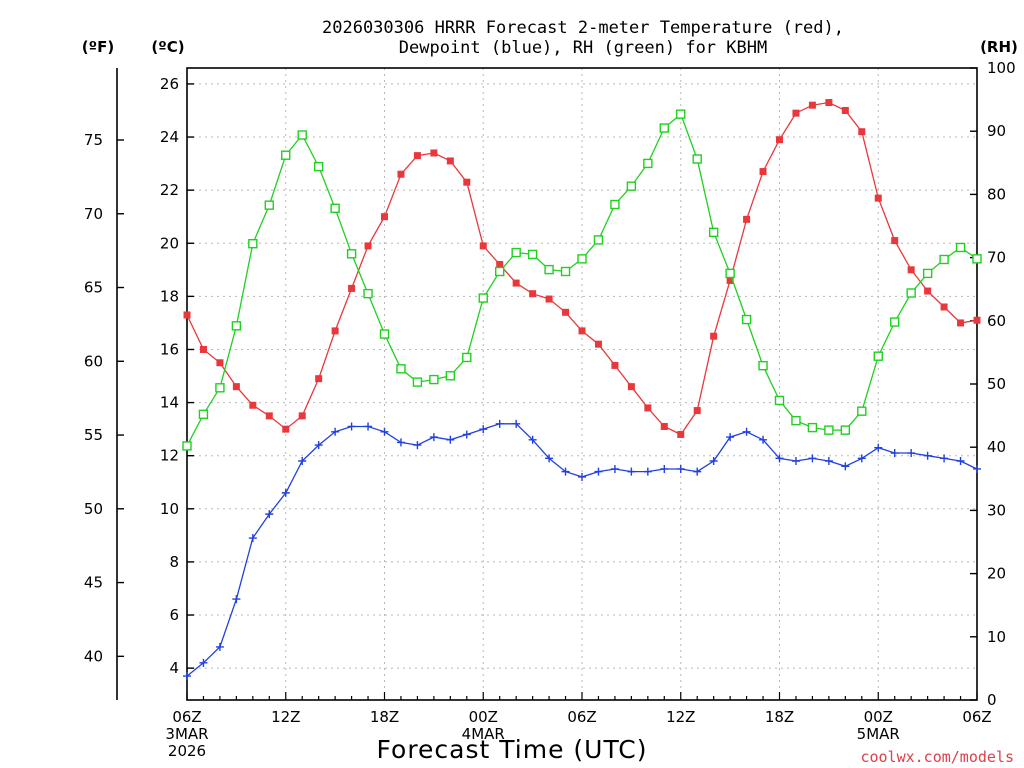 This screenshot has width=1024, height=768. Describe the element at coordinates (169, 296) in the screenshot. I see `celsius-tick-label: 18` at that location.